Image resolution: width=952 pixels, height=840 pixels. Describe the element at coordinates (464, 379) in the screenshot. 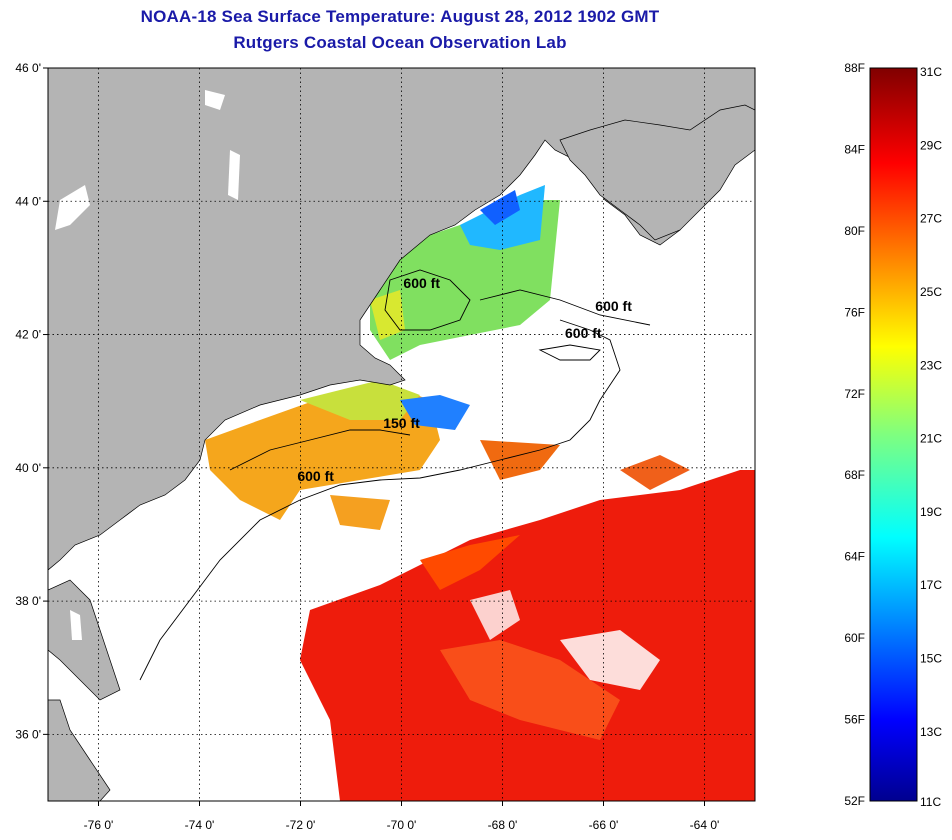

I see `contour-labels: 600 ft 600 ft 600 ft 150 ft 600 ft` at that location.